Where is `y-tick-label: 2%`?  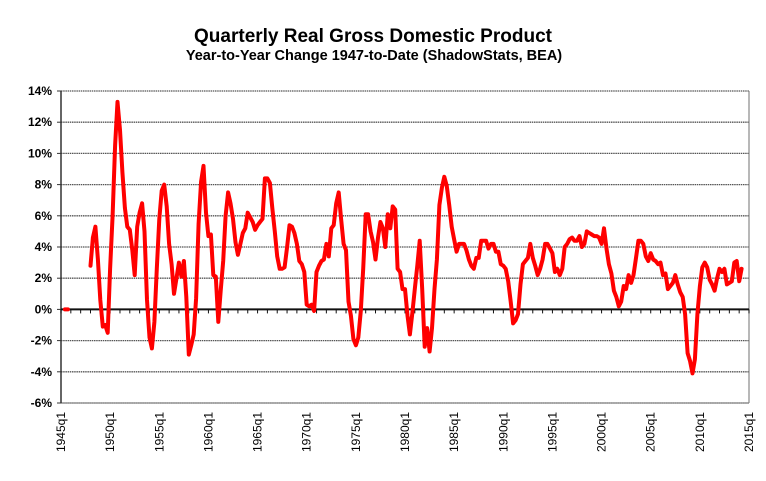
y-tick-label: 2% is located at coordinates (44, 278).